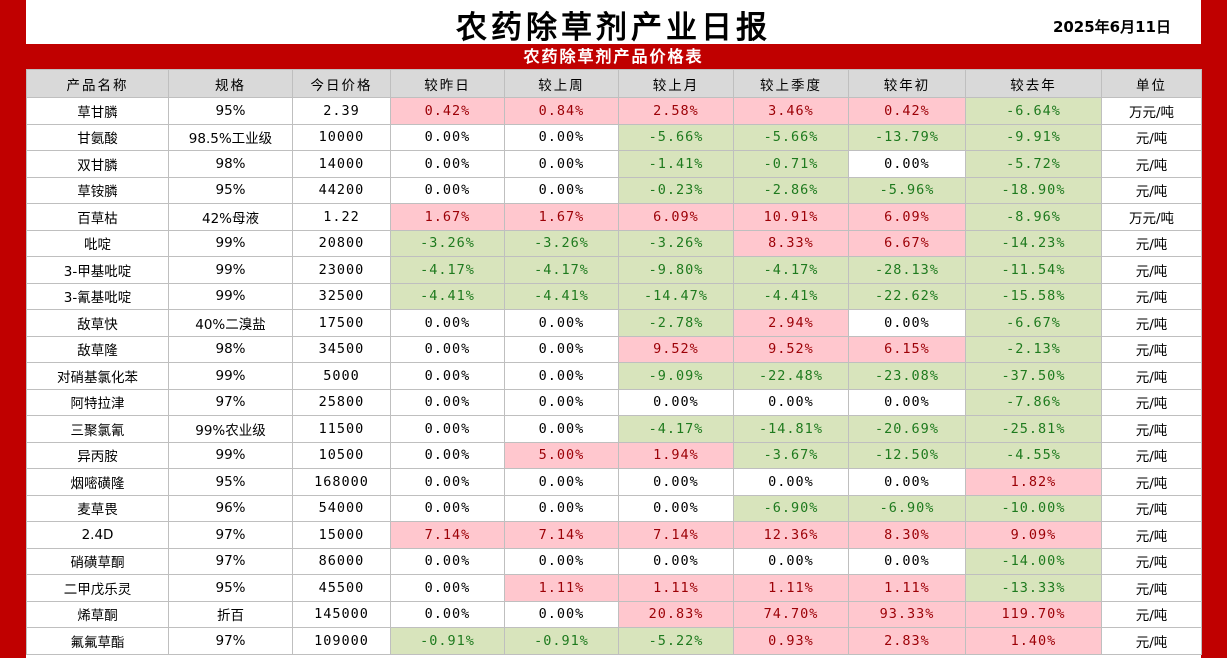  What do you see at coordinates (561, 535) in the screenshot?
I see `vs-last-week-cell: 7.14%` at bounding box center [561, 535].